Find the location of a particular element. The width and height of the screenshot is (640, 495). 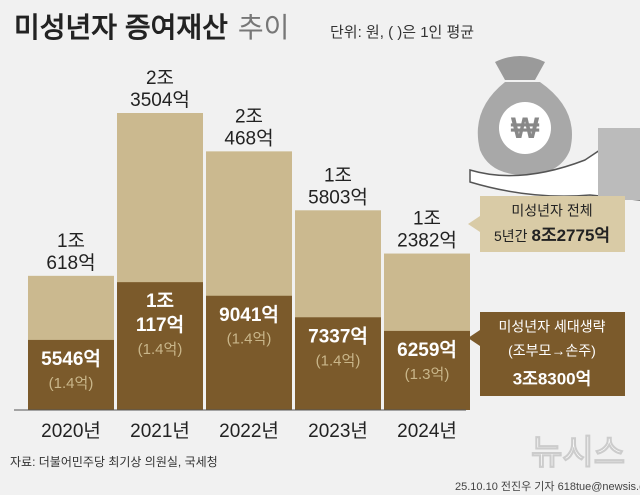

callout-total: 미성년자 전체 5년간 8조2775억 is located at coordinates (546, 224).